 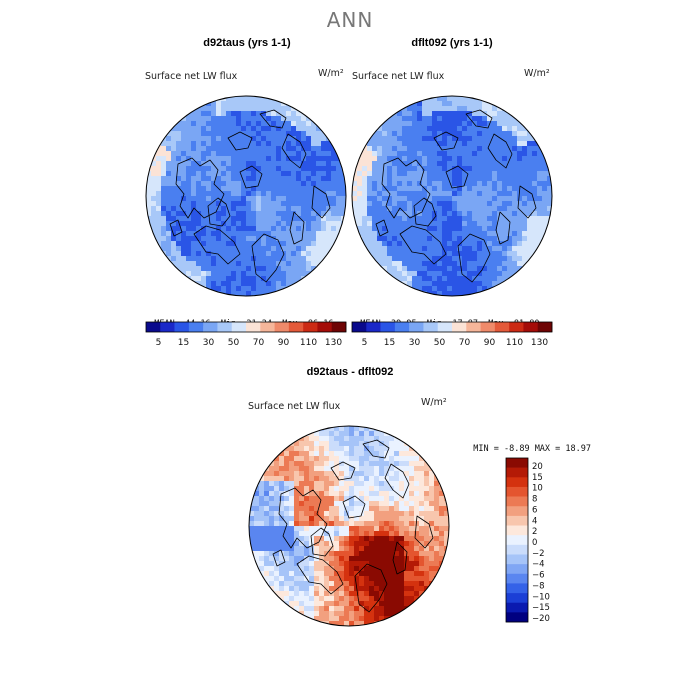 I want to click on colorbar-tick-label: −20, so click(x=541, y=619).